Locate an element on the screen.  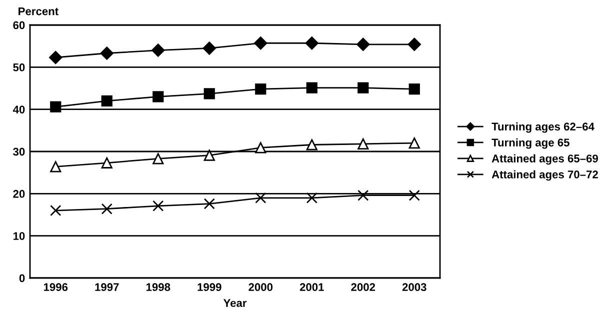
x-axis-title: Year is located at coordinates (235, 303).